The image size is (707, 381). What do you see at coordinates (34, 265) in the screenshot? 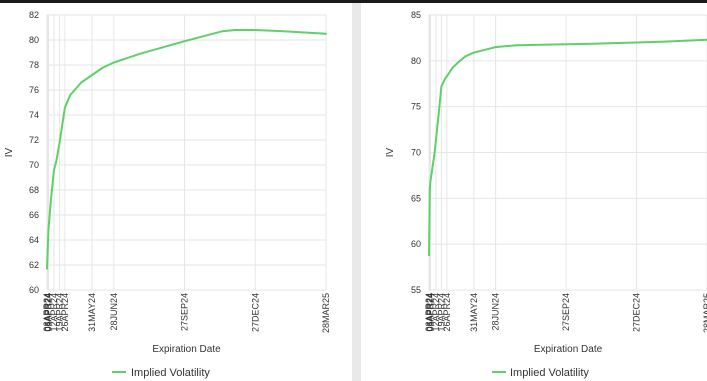
I see `y-tick-label: 62` at bounding box center [34, 265].